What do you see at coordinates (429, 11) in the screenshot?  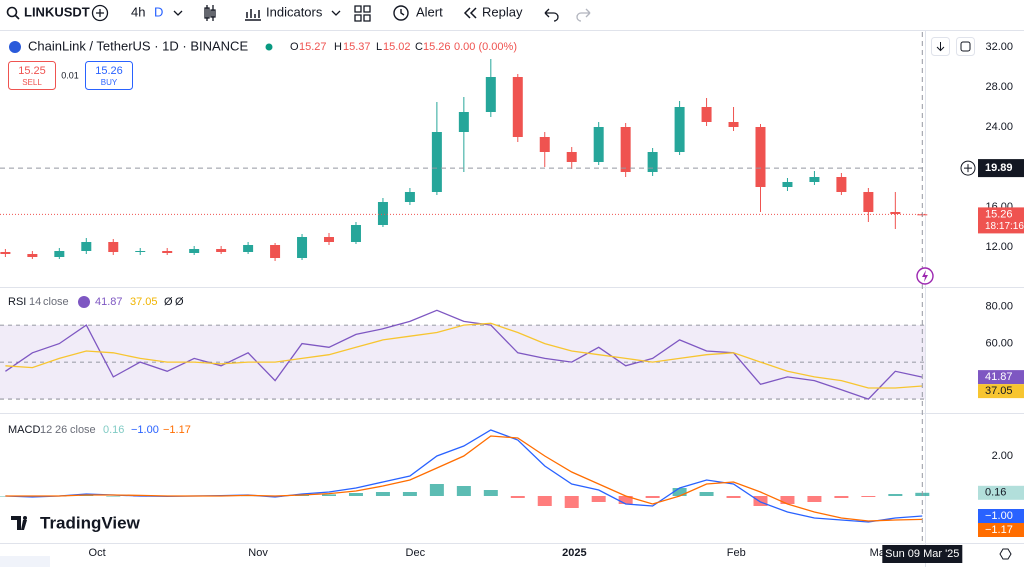 I see `alert: Alert` at bounding box center [429, 11].